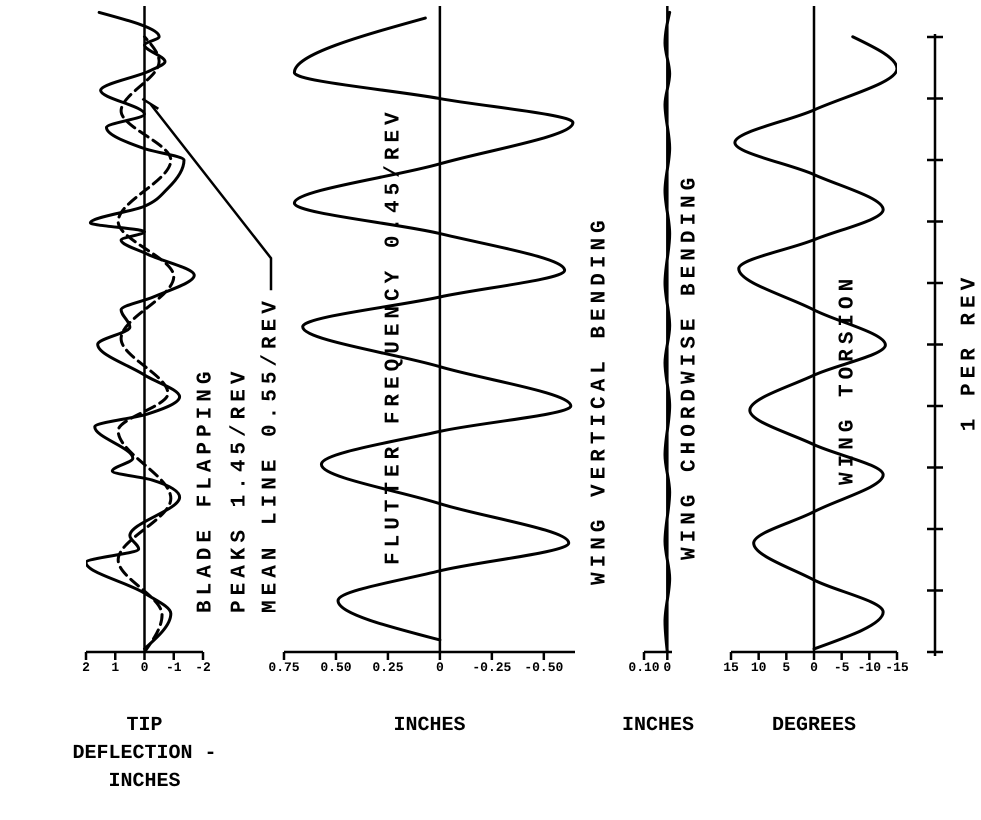  Describe the element at coordinates (690, 366) in the screenshot. I see `text: WING CHORDWISE BENDING` at that location.